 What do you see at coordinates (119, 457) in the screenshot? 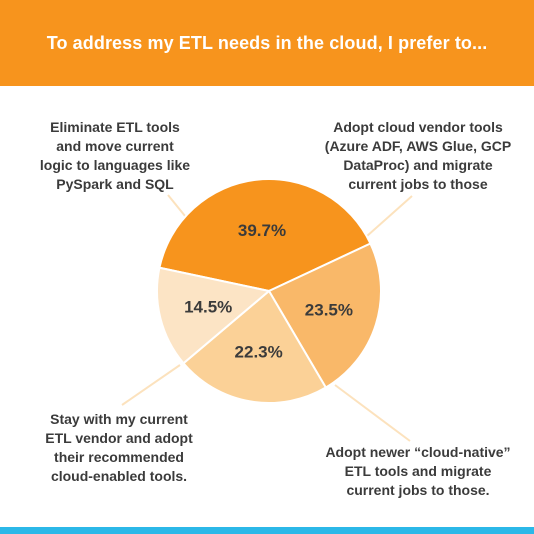
I see `slice-label-line: their recommended` at bounding box center [119, 457].